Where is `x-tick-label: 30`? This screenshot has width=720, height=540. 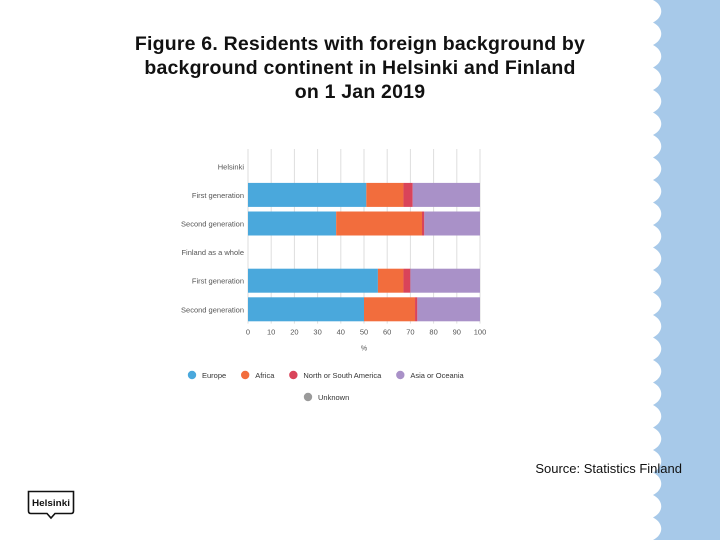
x-tick-label: 30 is located at coordinates (317, 332).